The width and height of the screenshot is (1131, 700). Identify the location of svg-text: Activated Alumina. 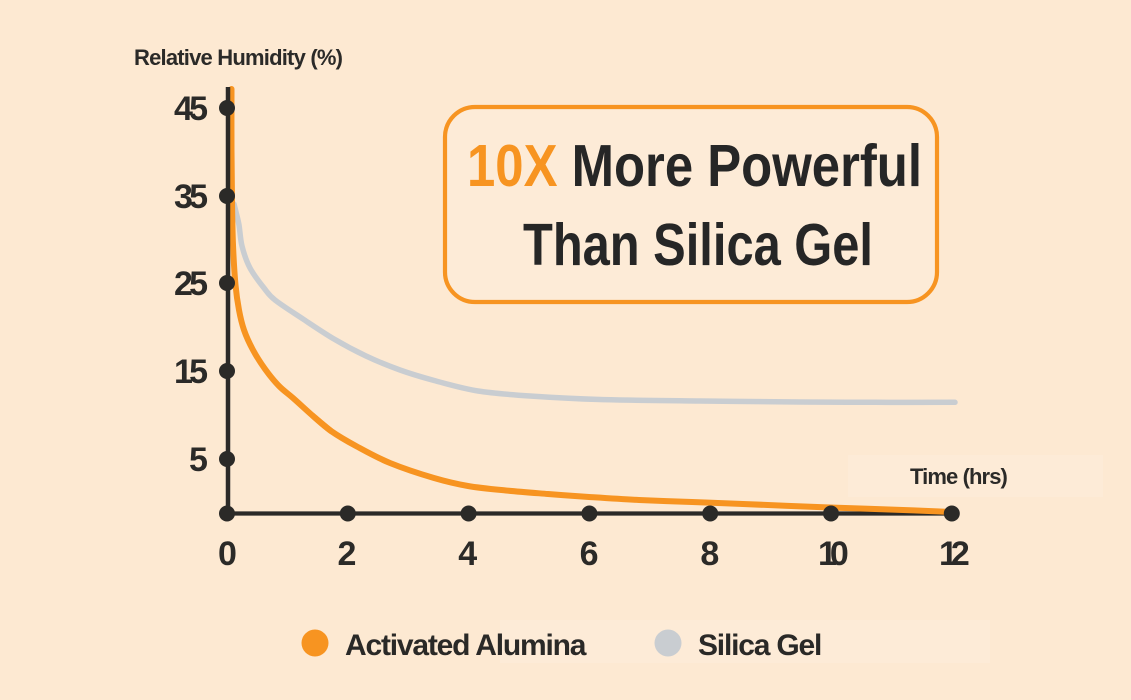
(466, 645).